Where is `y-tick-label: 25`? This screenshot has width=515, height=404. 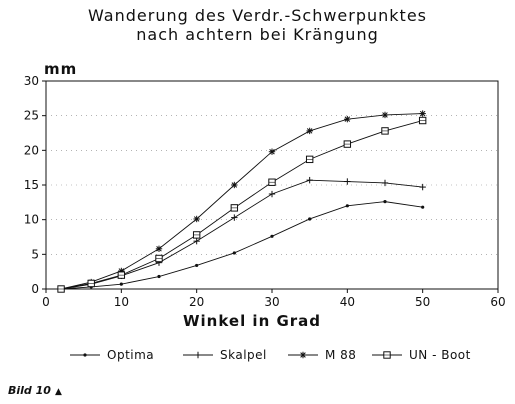
y-tick-label: 25 is located at coordinates (31, 116).